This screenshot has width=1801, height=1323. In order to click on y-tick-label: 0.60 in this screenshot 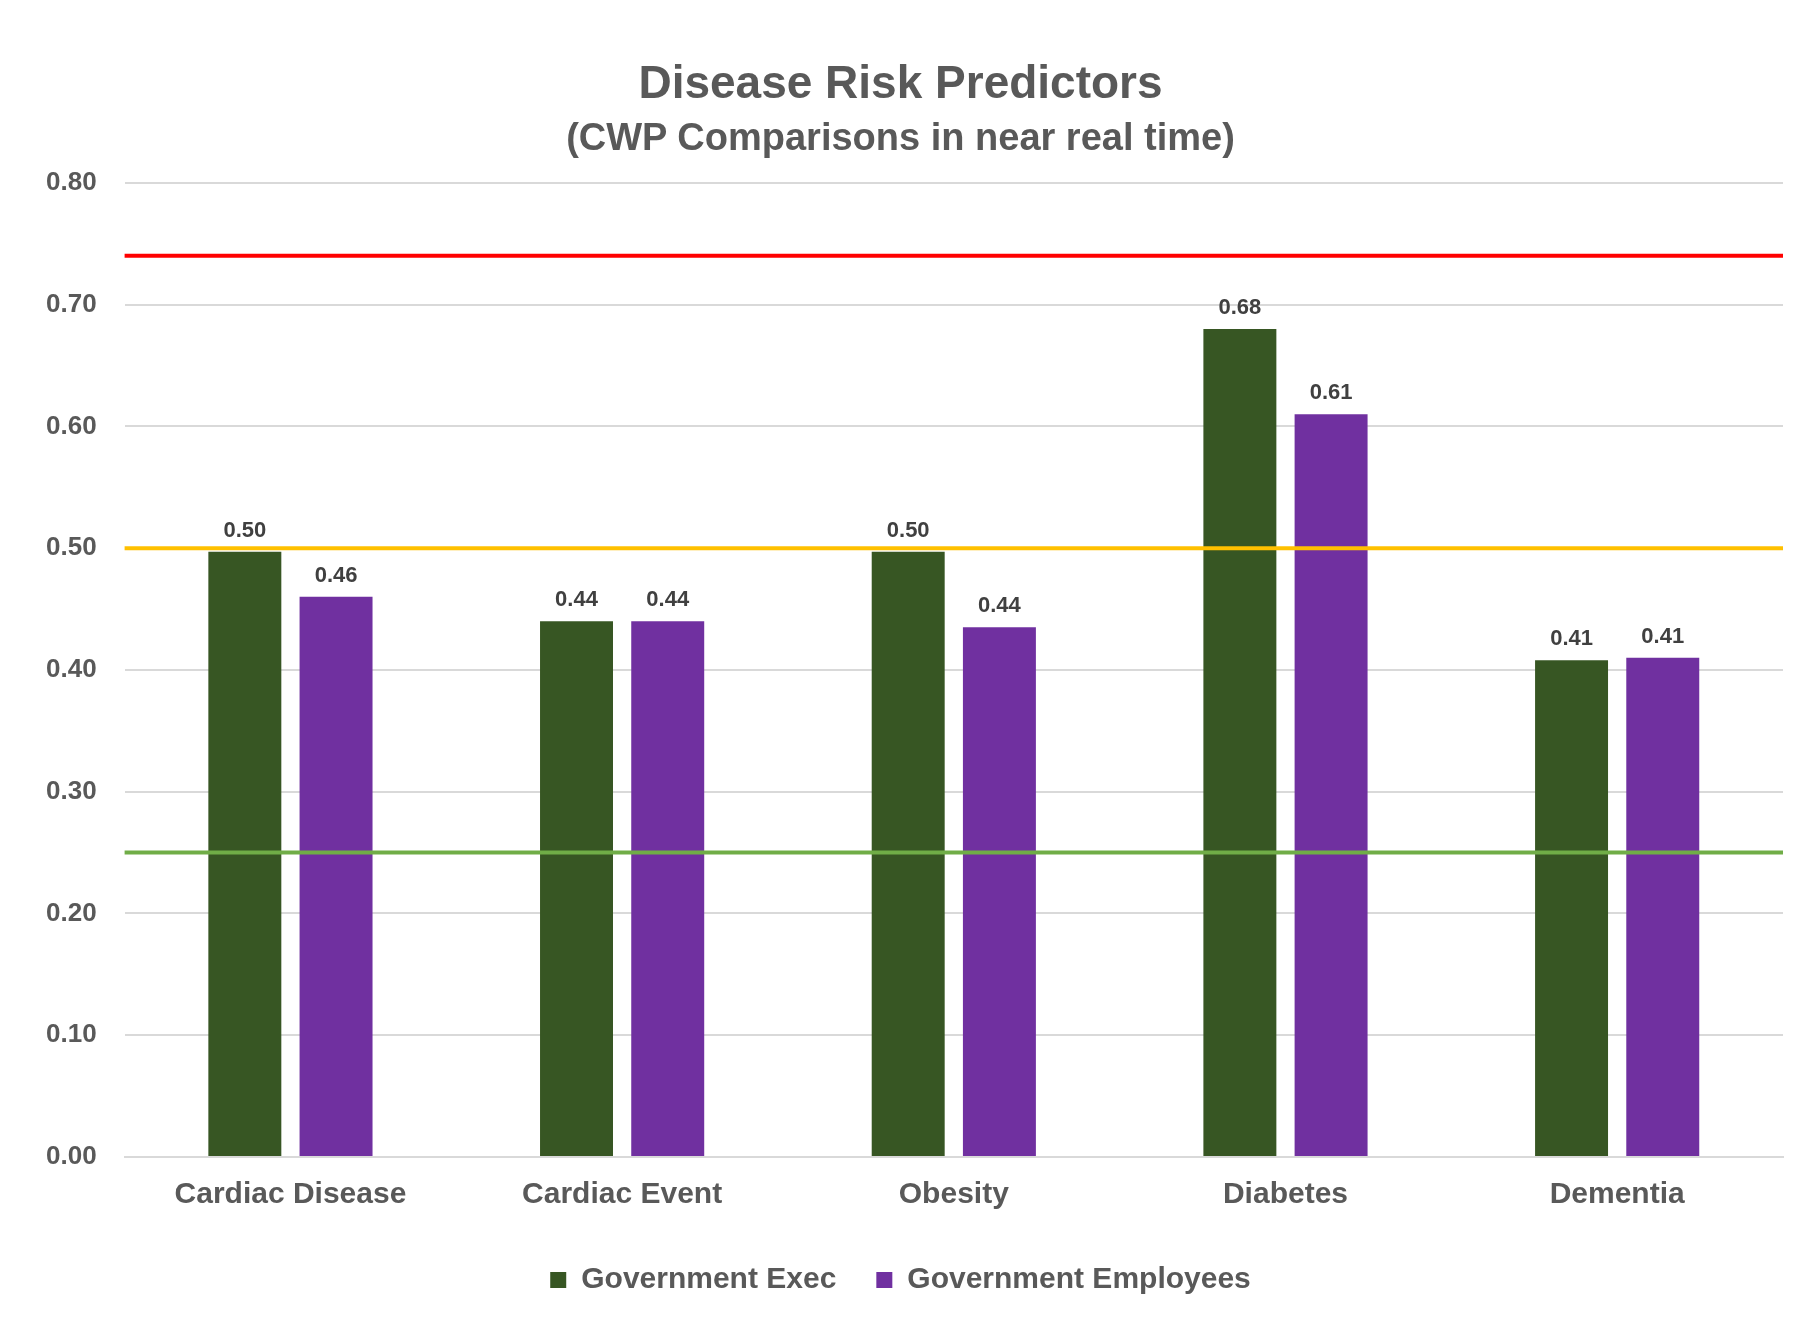, I will do `click(71, 424)`.